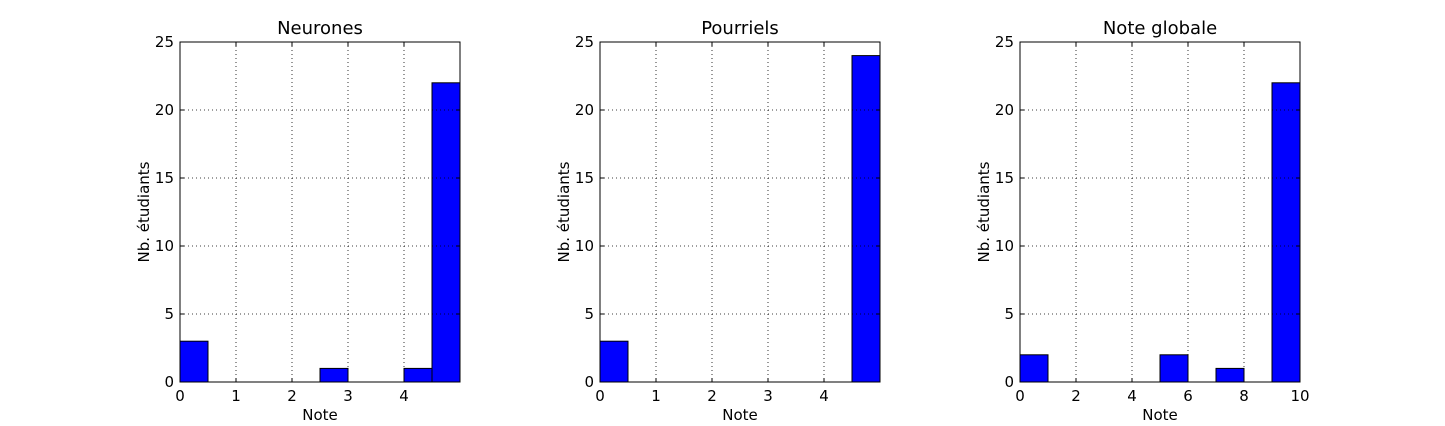 Image resolution: width=1445 pixels, height=426 pixels. I want to click on chart-title: Neurones, so click(320, 28).